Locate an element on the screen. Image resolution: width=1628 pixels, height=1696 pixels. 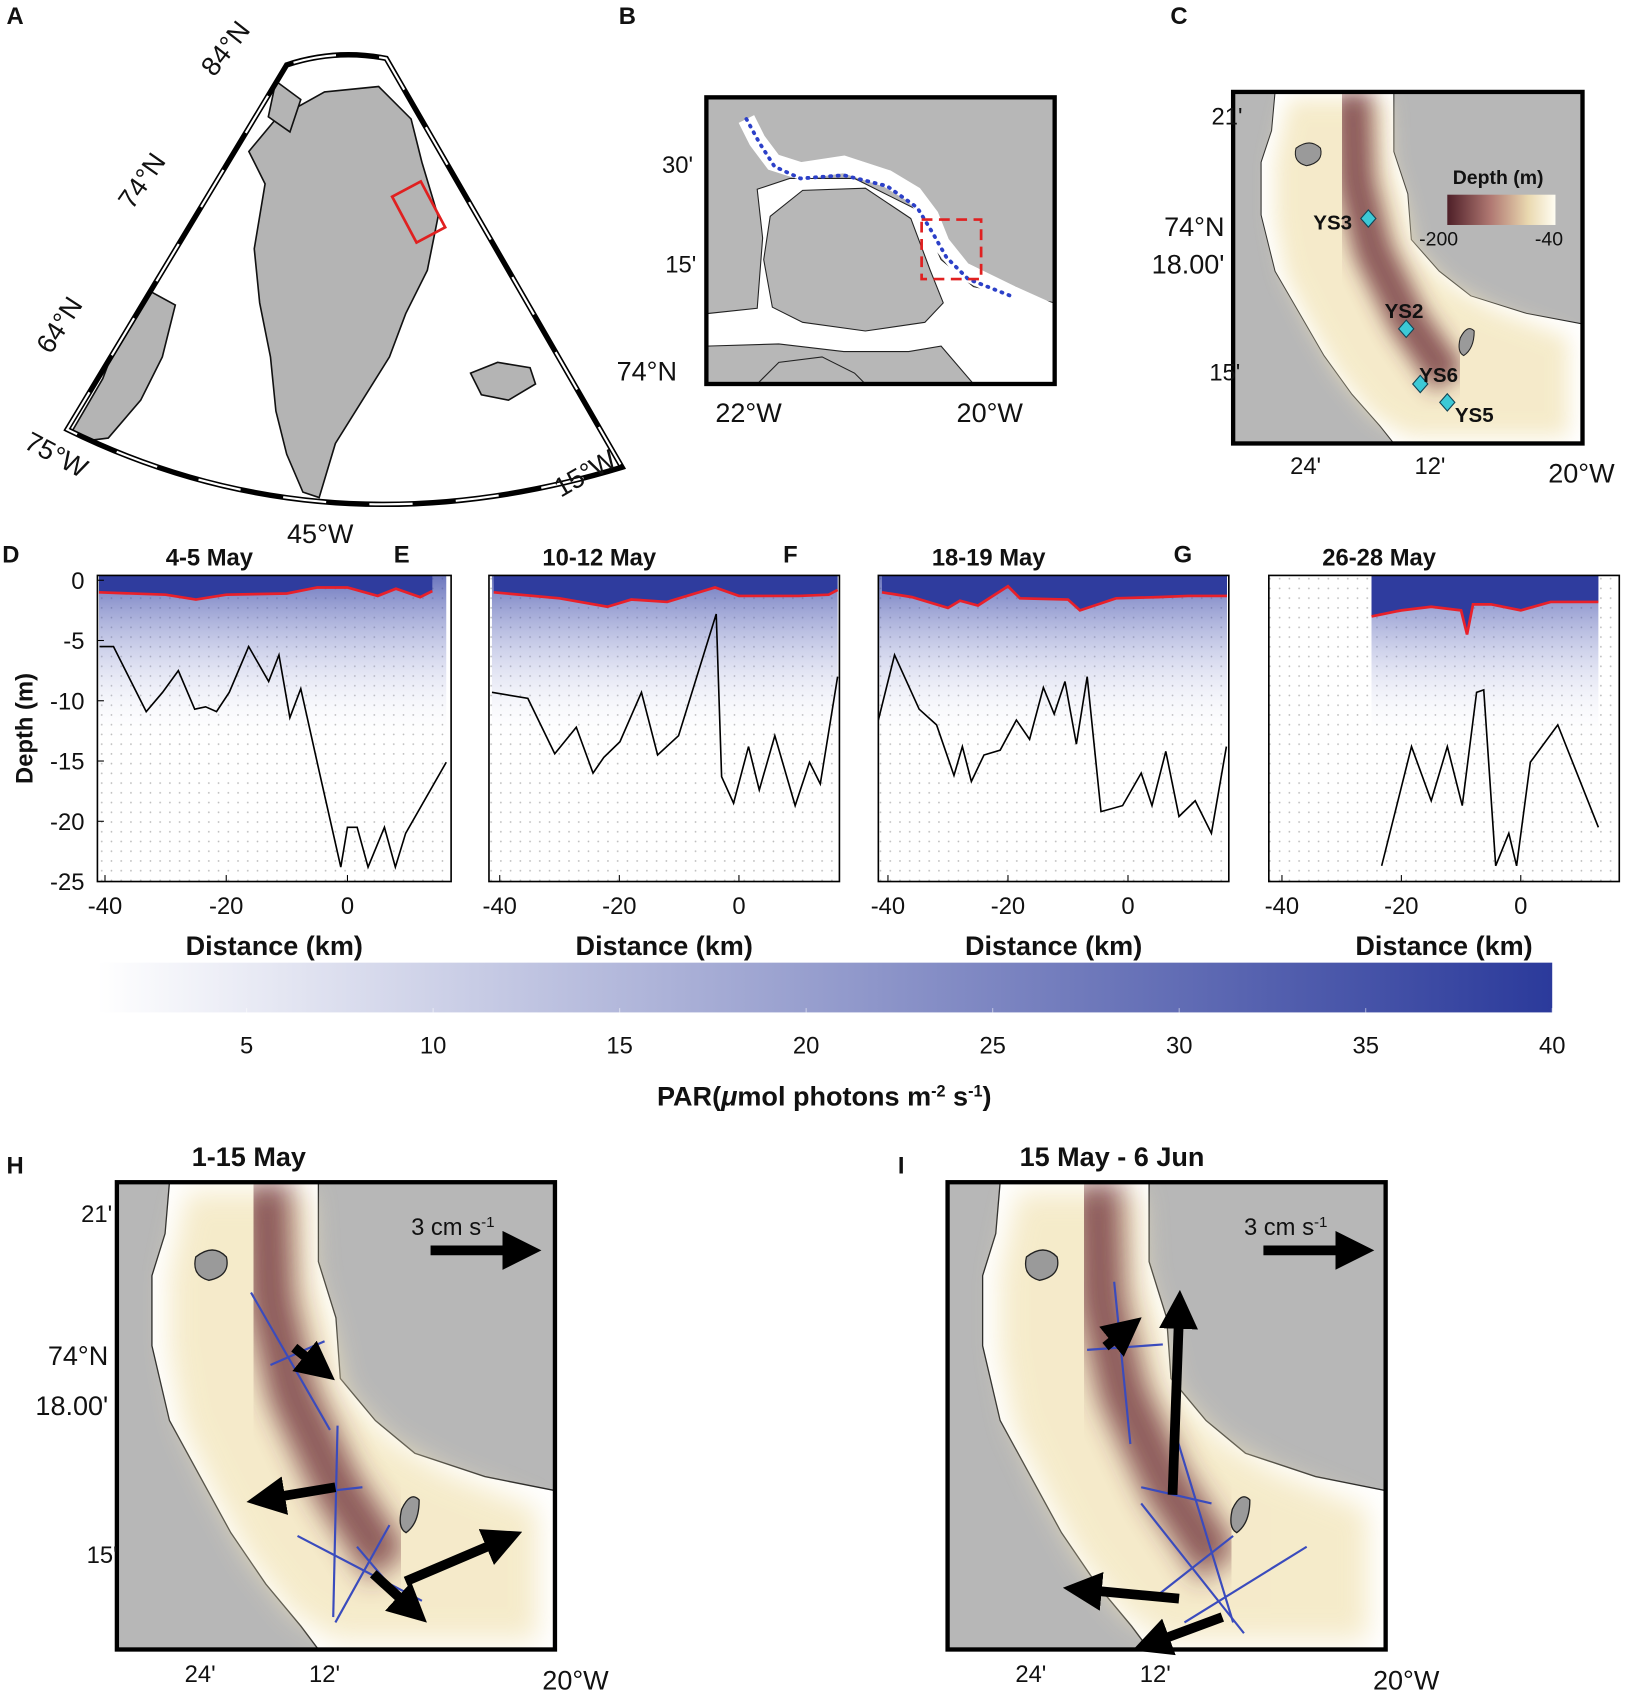
current-ellipses is located at coordinates (336, 1457).